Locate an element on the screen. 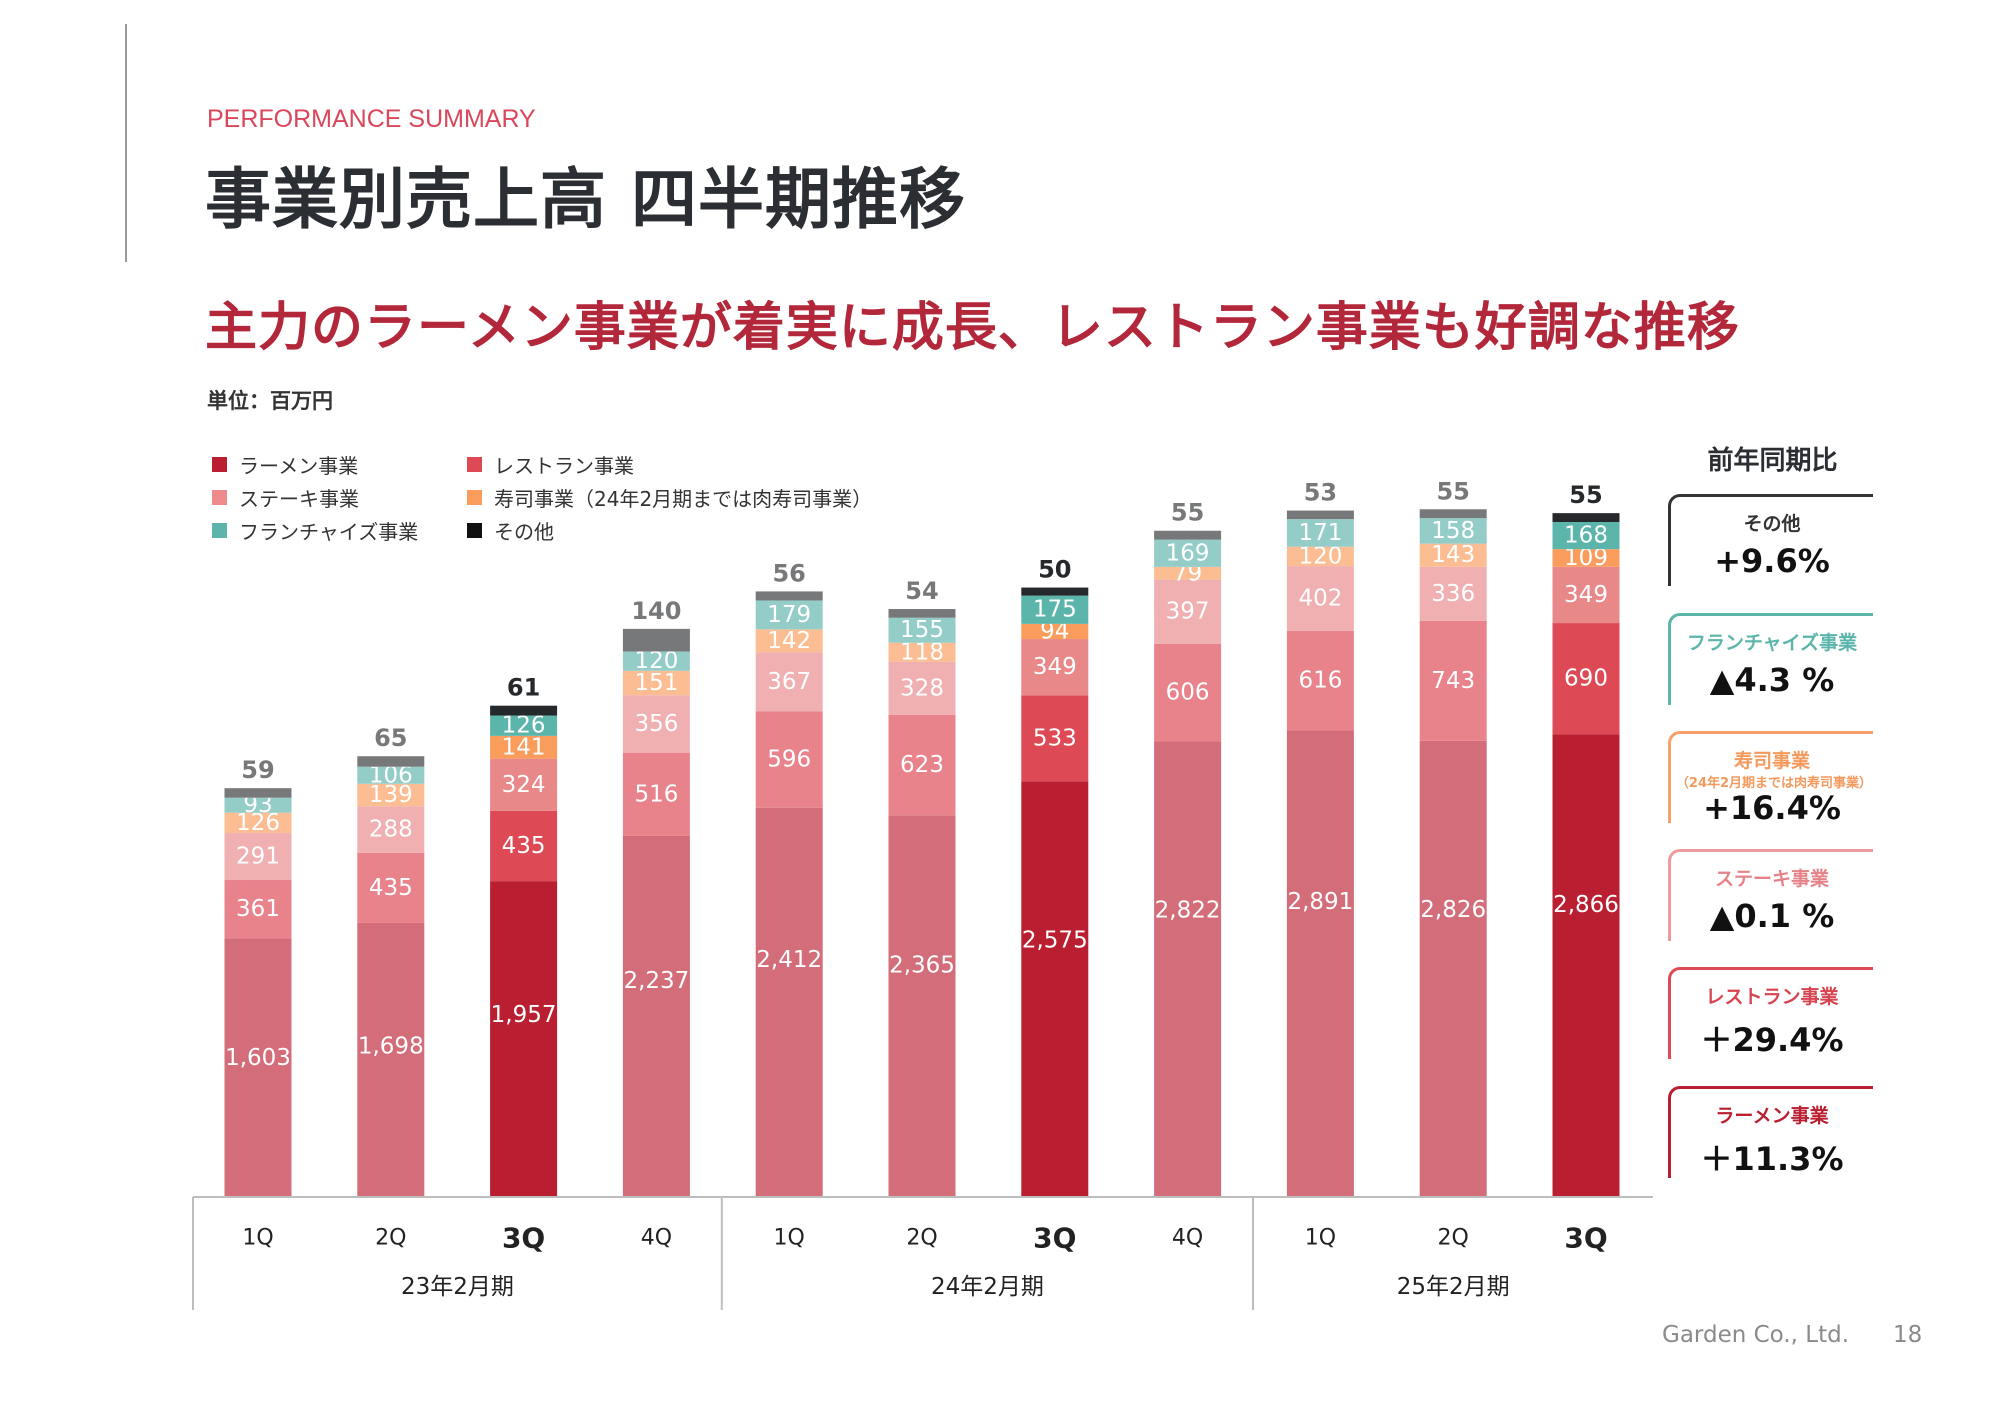  data-label-sushi: 141 is located at coordinates (524, 747).